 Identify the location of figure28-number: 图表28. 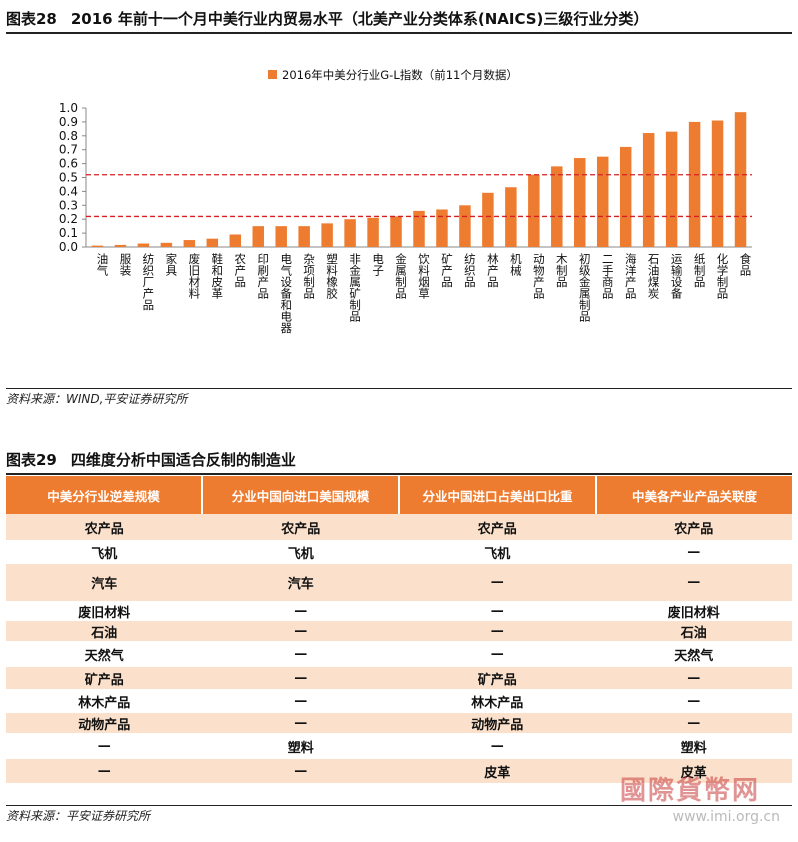
(31, 19).